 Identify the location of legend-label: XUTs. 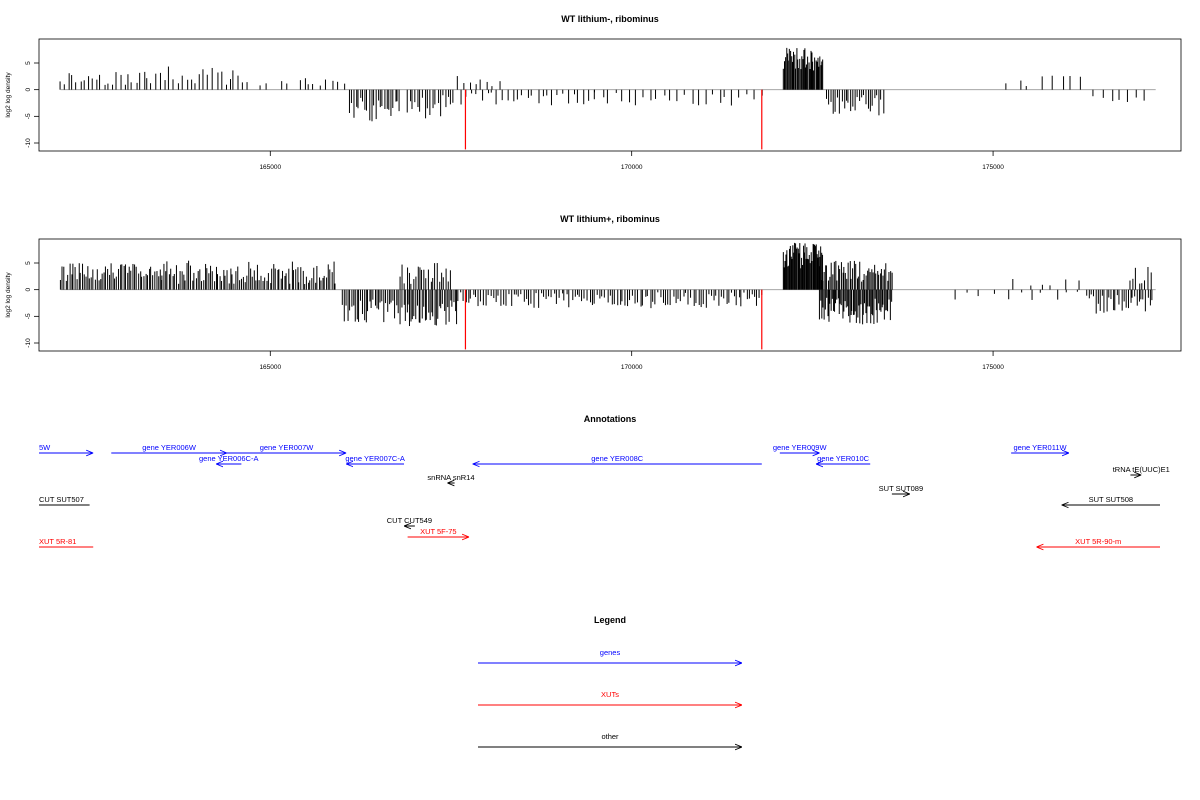
(610, 694).